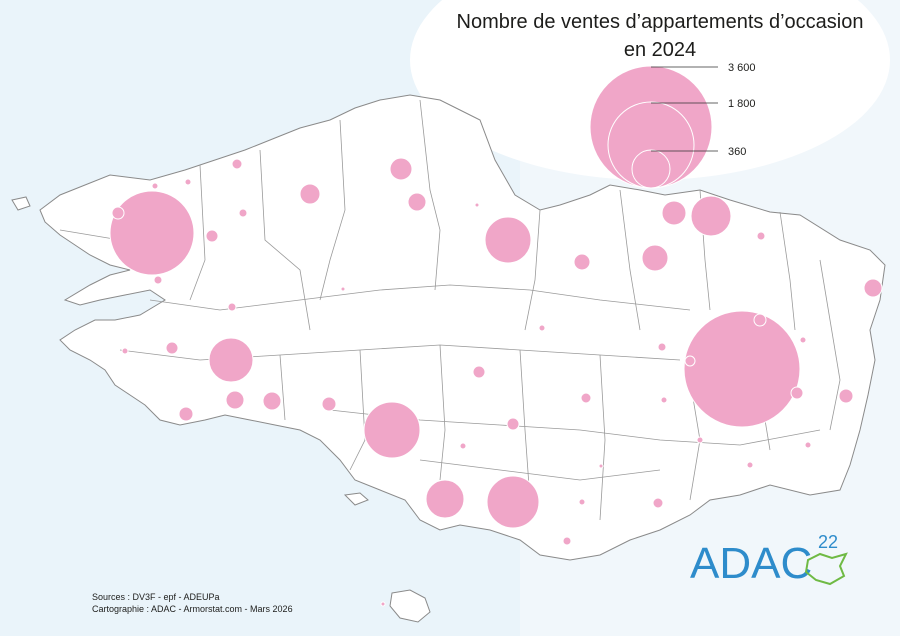 Image resolution: width=900 pixels, height=636 pixels. I want to click on bubble-rennes, so click(742, 369).